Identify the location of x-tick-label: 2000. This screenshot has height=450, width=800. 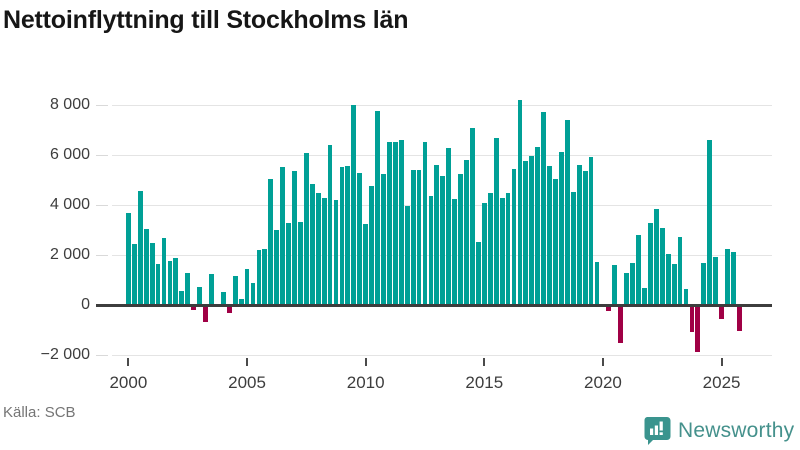
(128, 382).